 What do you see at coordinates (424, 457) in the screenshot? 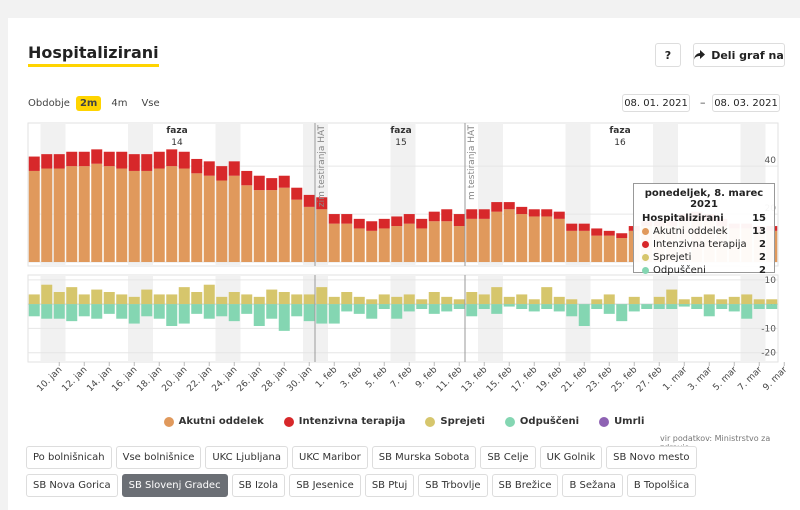
I see `hospital-button: SB Murska Sobota` at bounding box center [424, 457].